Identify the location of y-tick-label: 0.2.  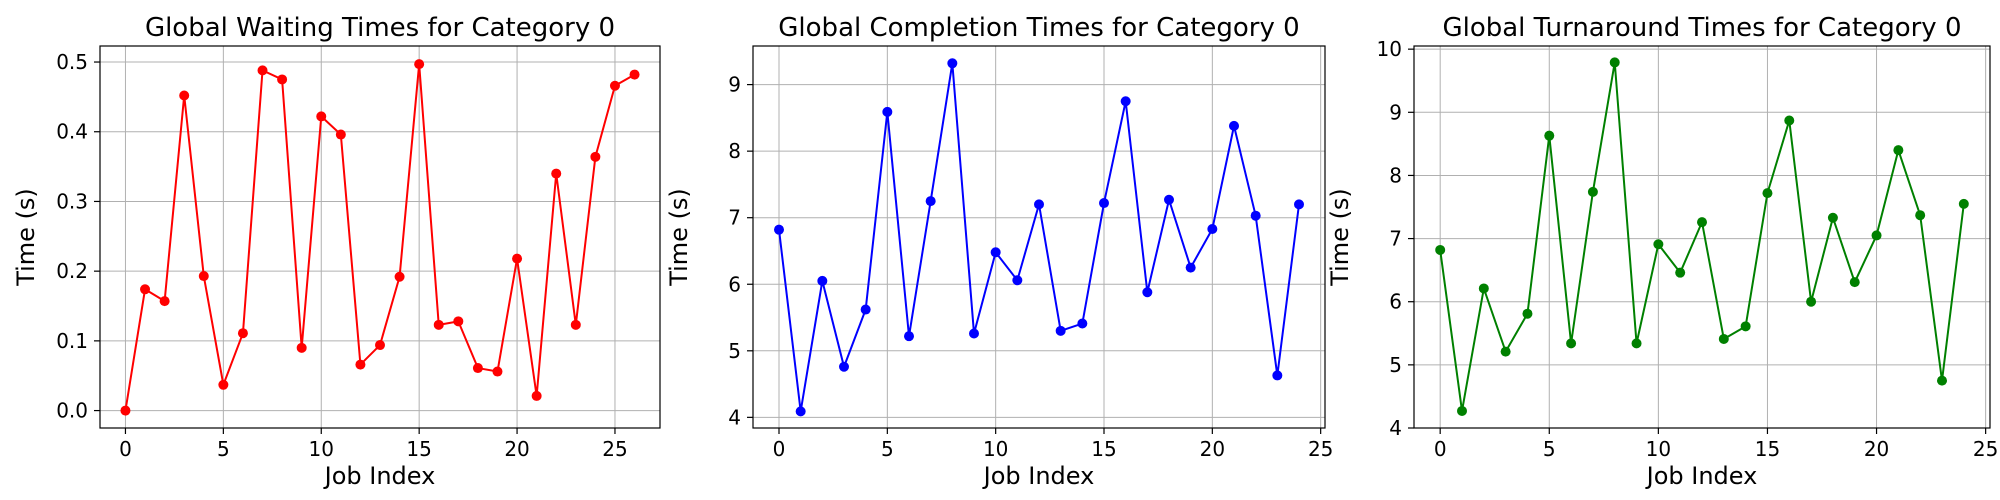
(72, 271).